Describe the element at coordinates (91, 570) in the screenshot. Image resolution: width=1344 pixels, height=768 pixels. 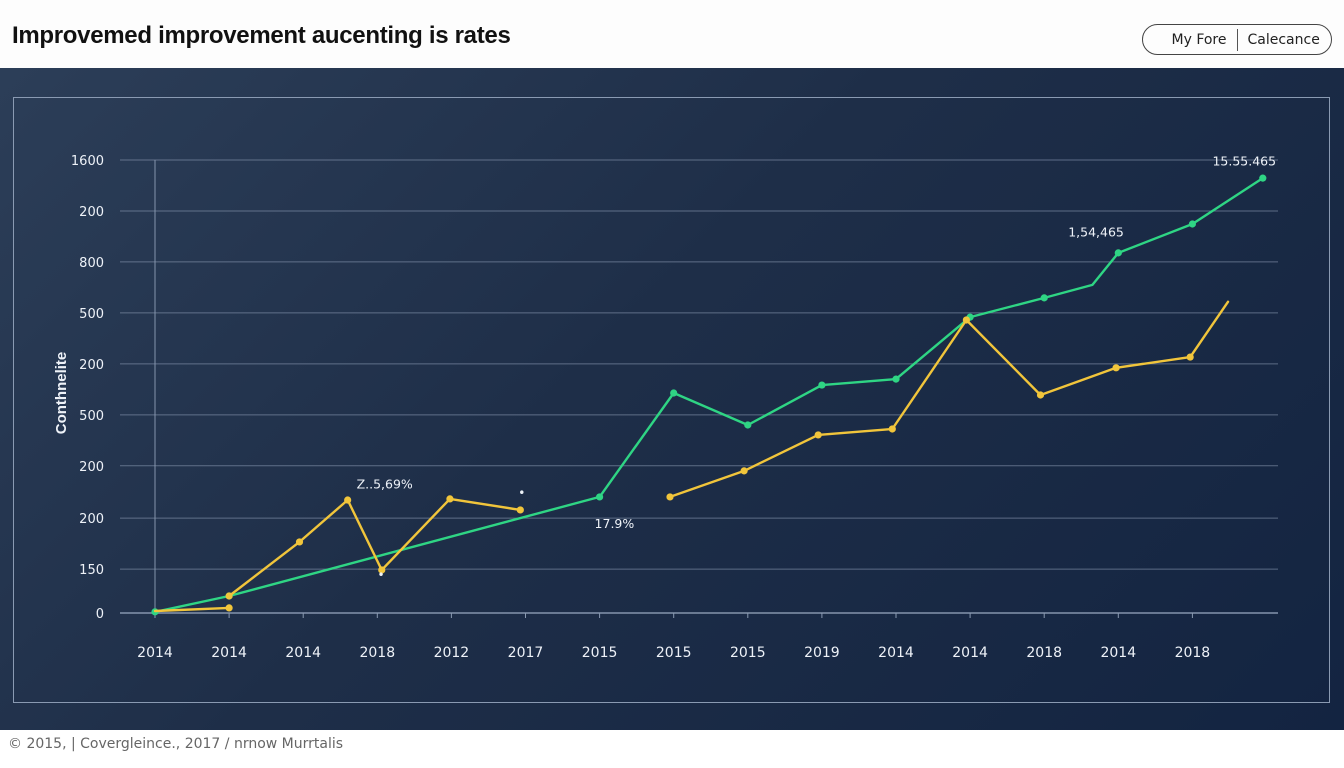
I see `y-tick-label: 150` at that location.